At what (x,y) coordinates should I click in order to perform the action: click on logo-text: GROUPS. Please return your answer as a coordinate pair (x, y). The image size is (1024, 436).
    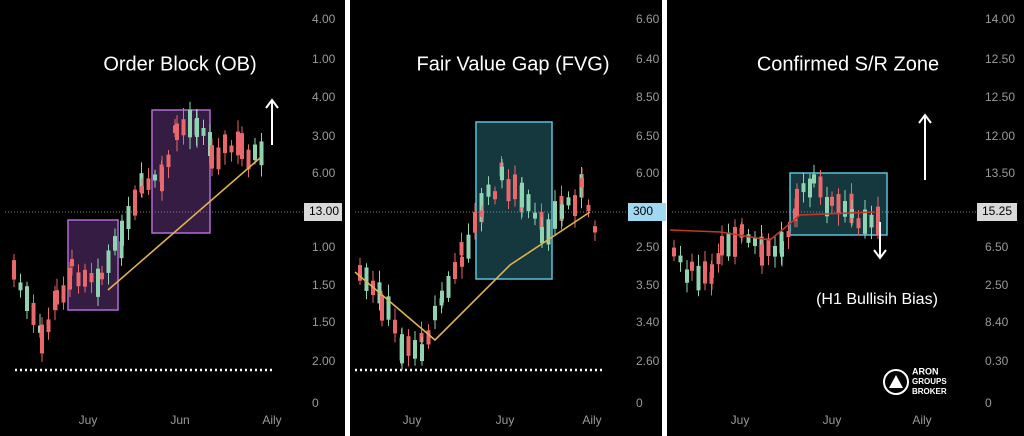
    Looking at the image, I should click on (929, 381).